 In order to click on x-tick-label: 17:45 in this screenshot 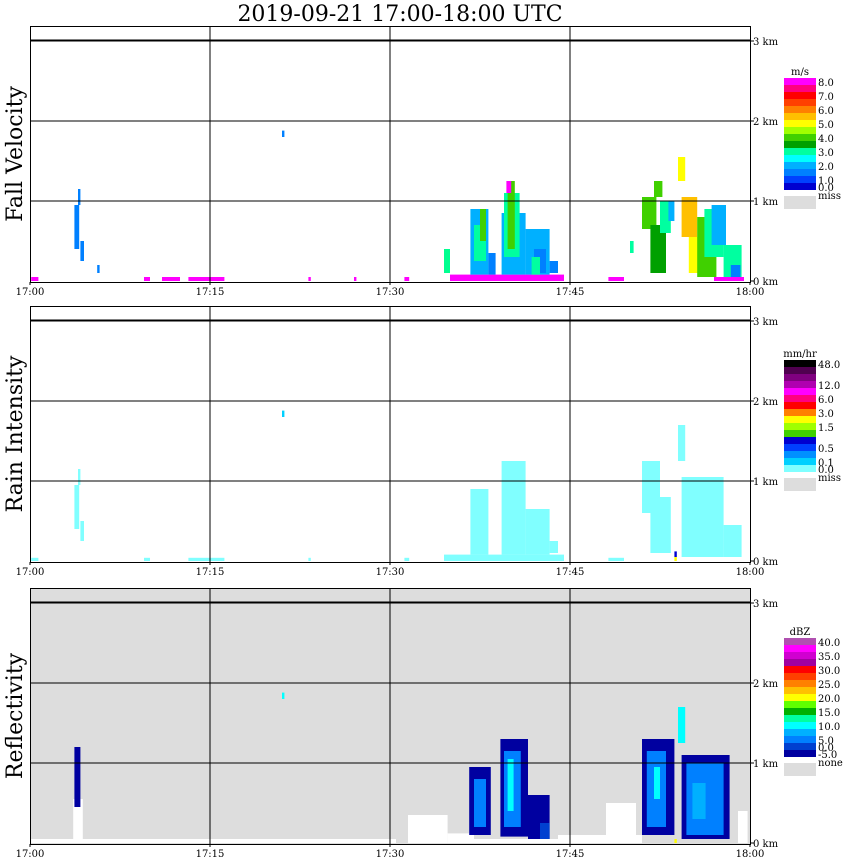, I will do `click(570, 292)`.